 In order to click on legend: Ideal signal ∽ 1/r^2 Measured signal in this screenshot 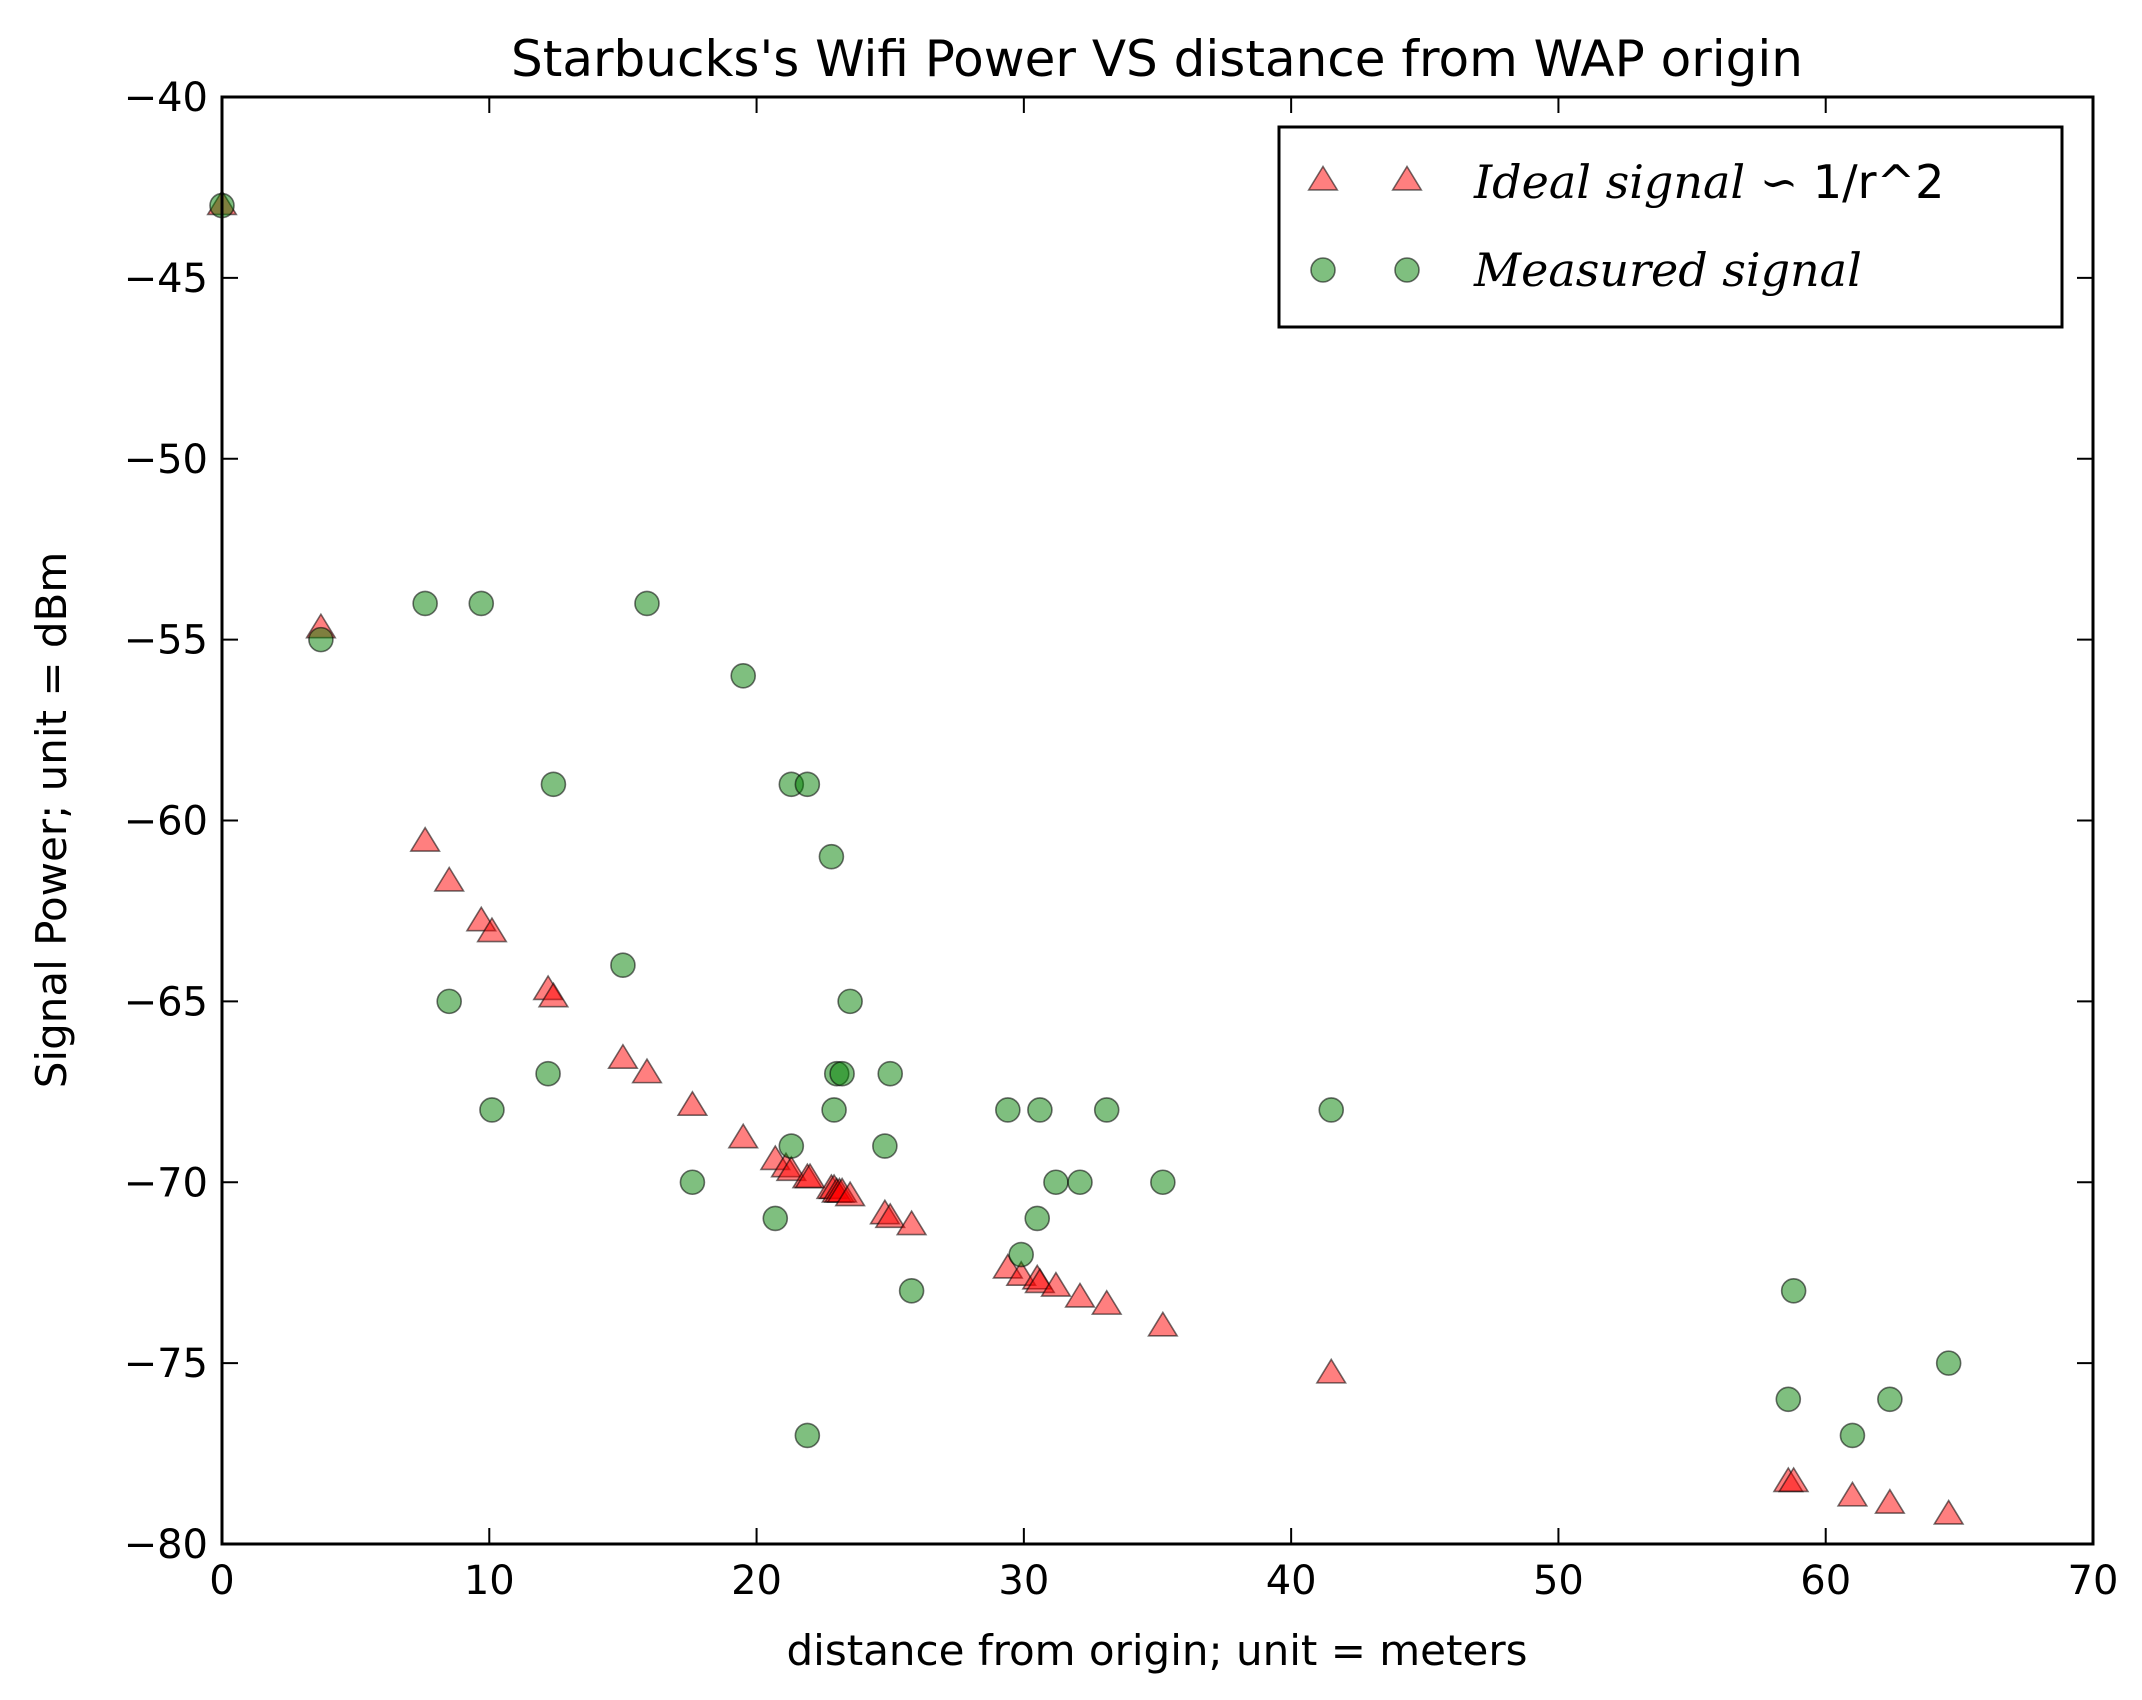, I will do `click(1670, 227)`.